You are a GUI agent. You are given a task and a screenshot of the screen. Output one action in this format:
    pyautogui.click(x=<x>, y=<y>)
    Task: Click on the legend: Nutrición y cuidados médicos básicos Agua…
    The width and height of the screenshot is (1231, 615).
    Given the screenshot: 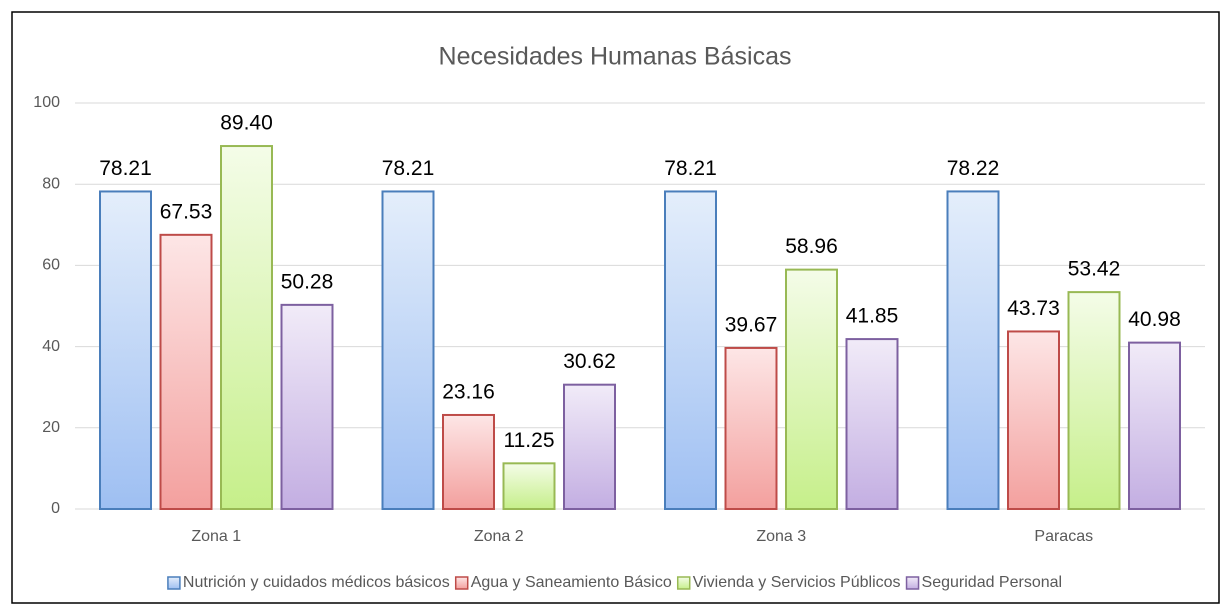 What is the action you would take?
    pyautogui.click(x=615, y=582)
    